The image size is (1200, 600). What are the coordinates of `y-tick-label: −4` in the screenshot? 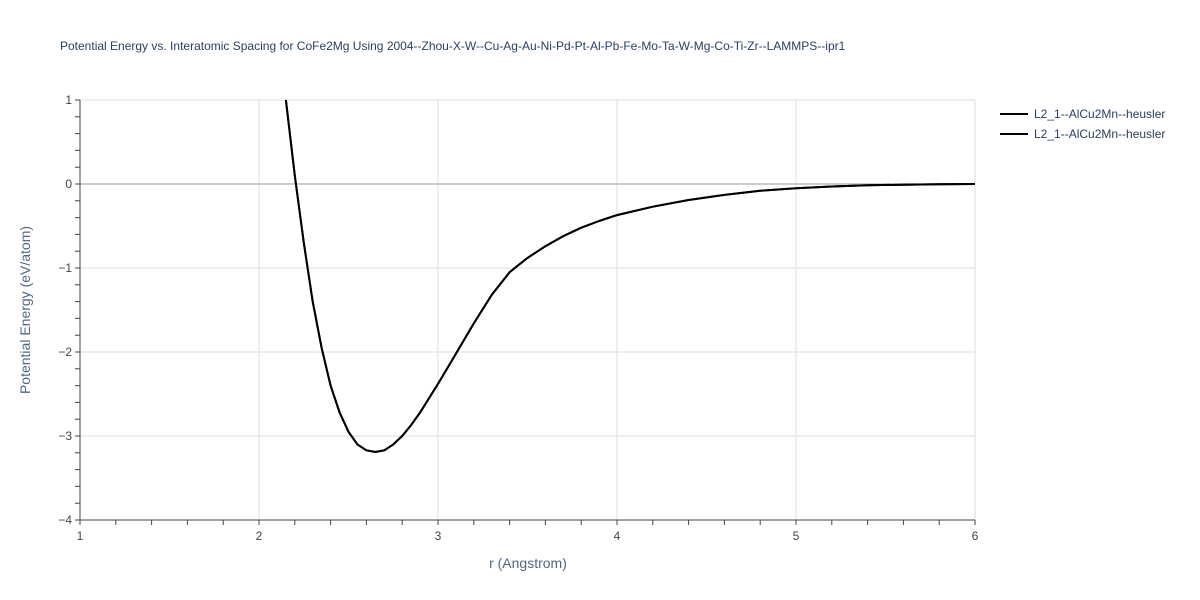 It's located at (65, 520).